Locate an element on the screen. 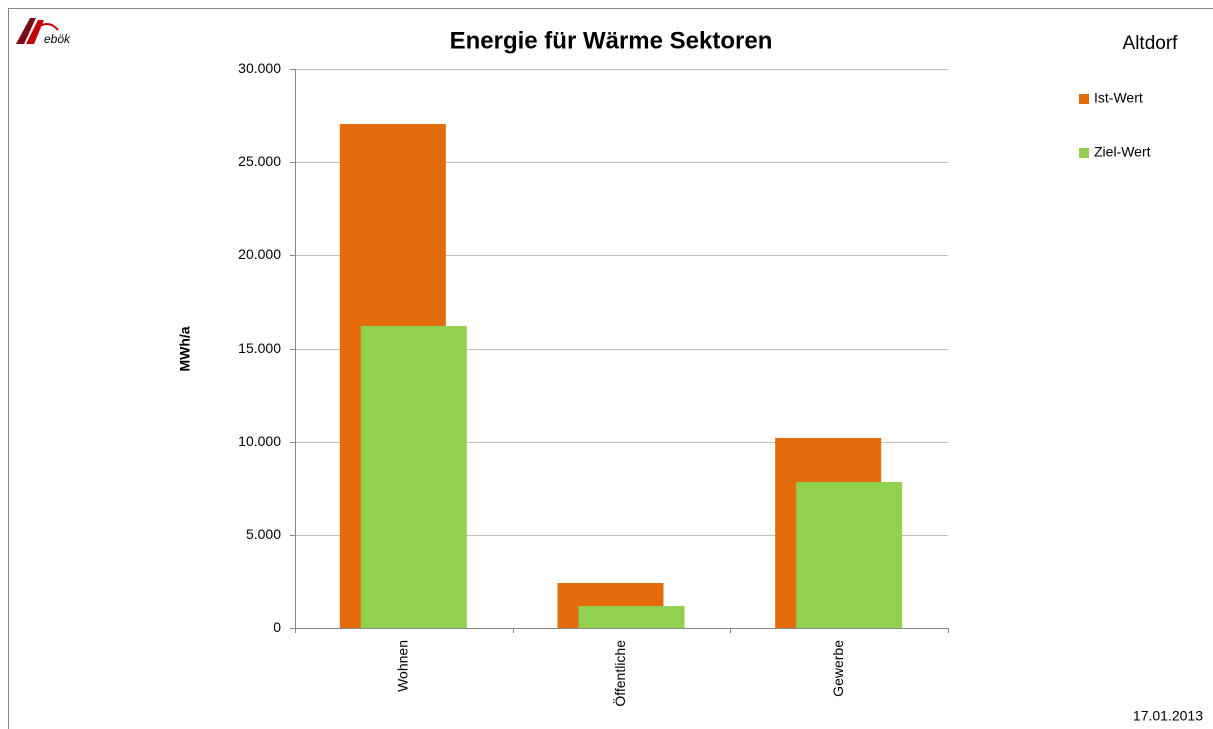 Image resolution: width=1213 pixels, height=729 pixels. y-tick-label: 20.000 is located at coordinates (259, 254).